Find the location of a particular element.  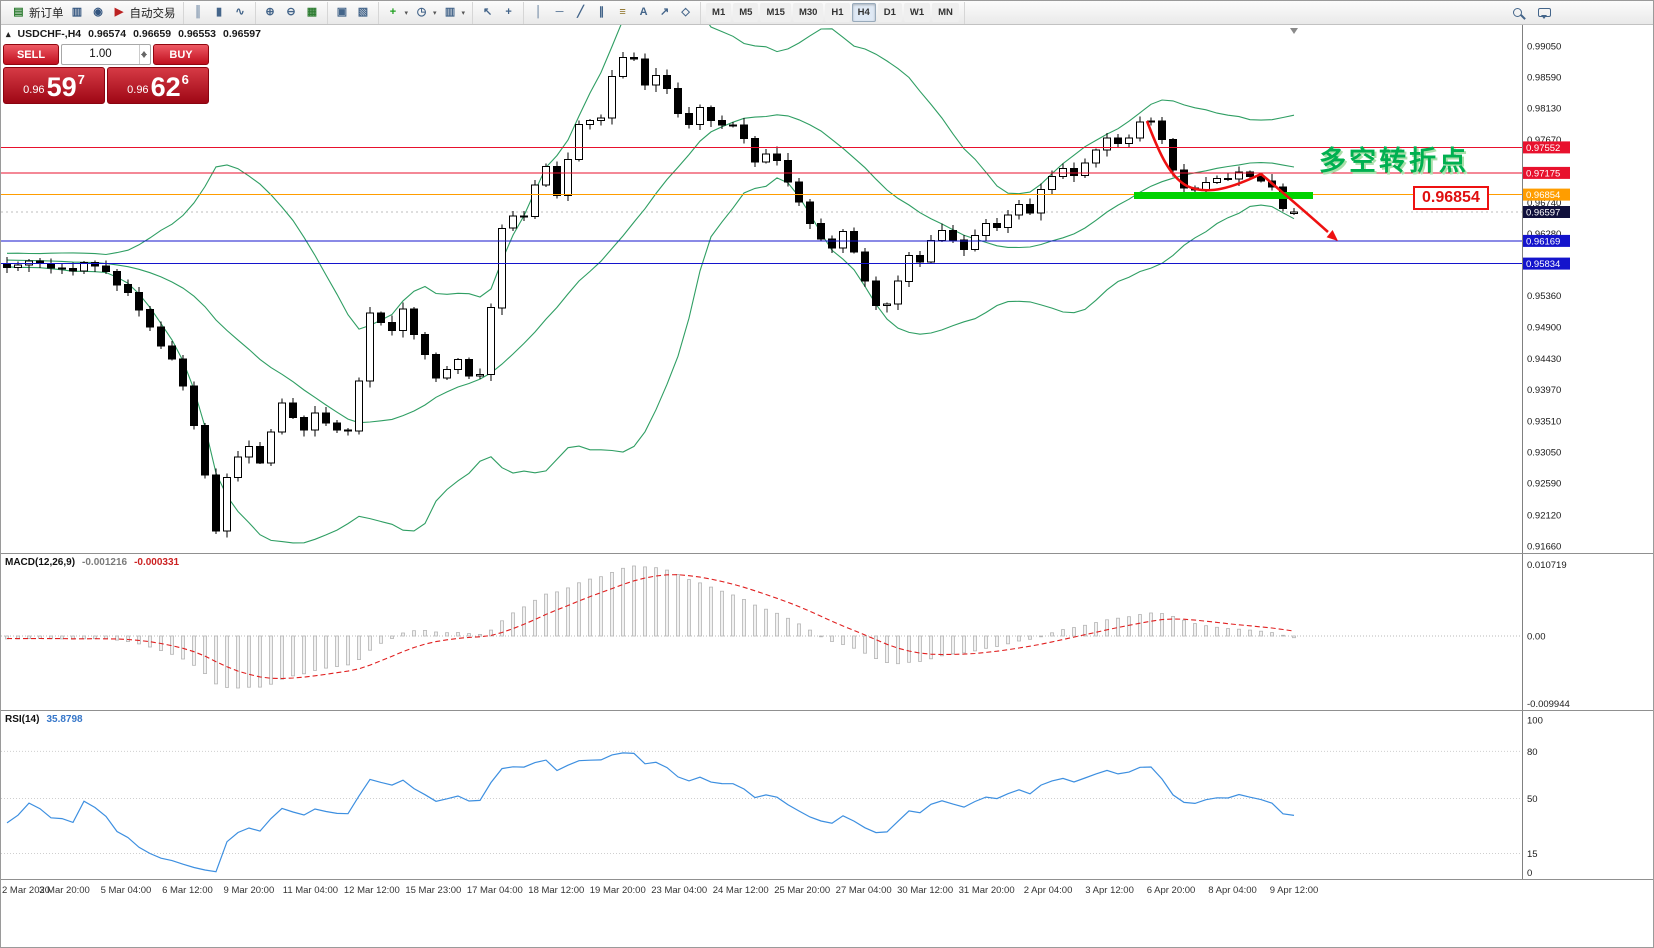

periods-menu-button: ◷ ▾ is located at coordinates (425, 12).